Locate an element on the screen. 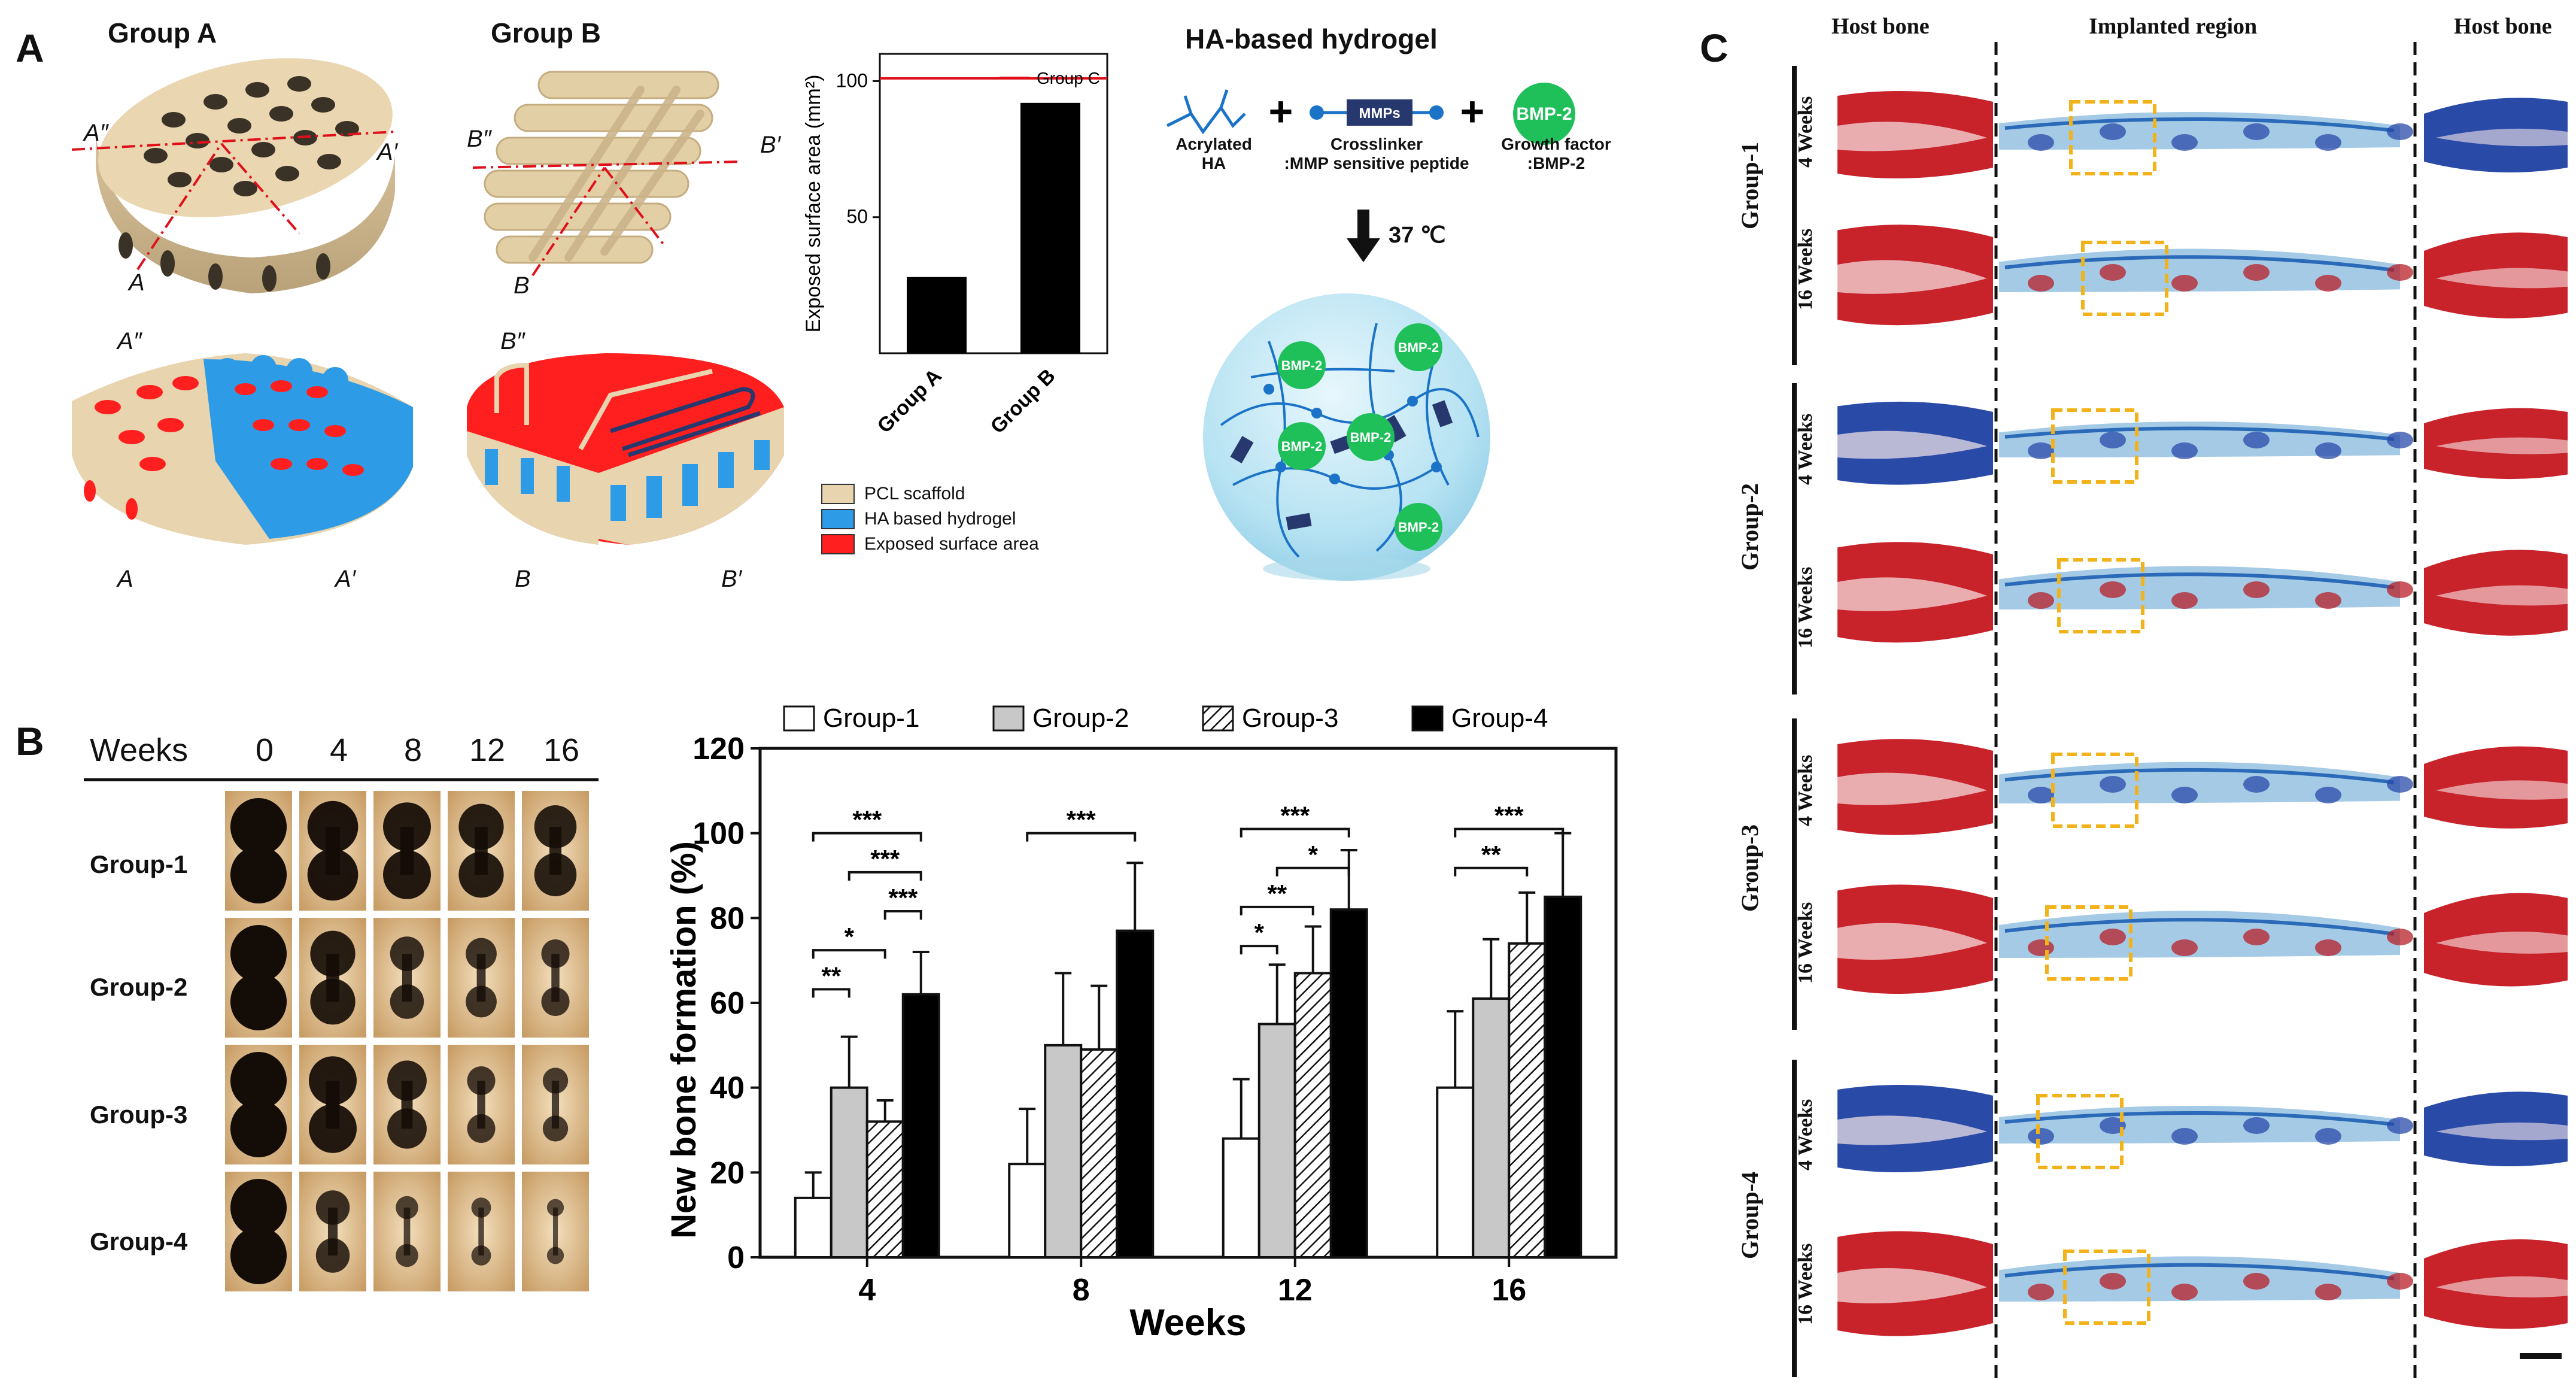 This screenshot has height=1389, width=2576. chart-a-ytick-label-0: 50 is located at coordinates (857, 217).